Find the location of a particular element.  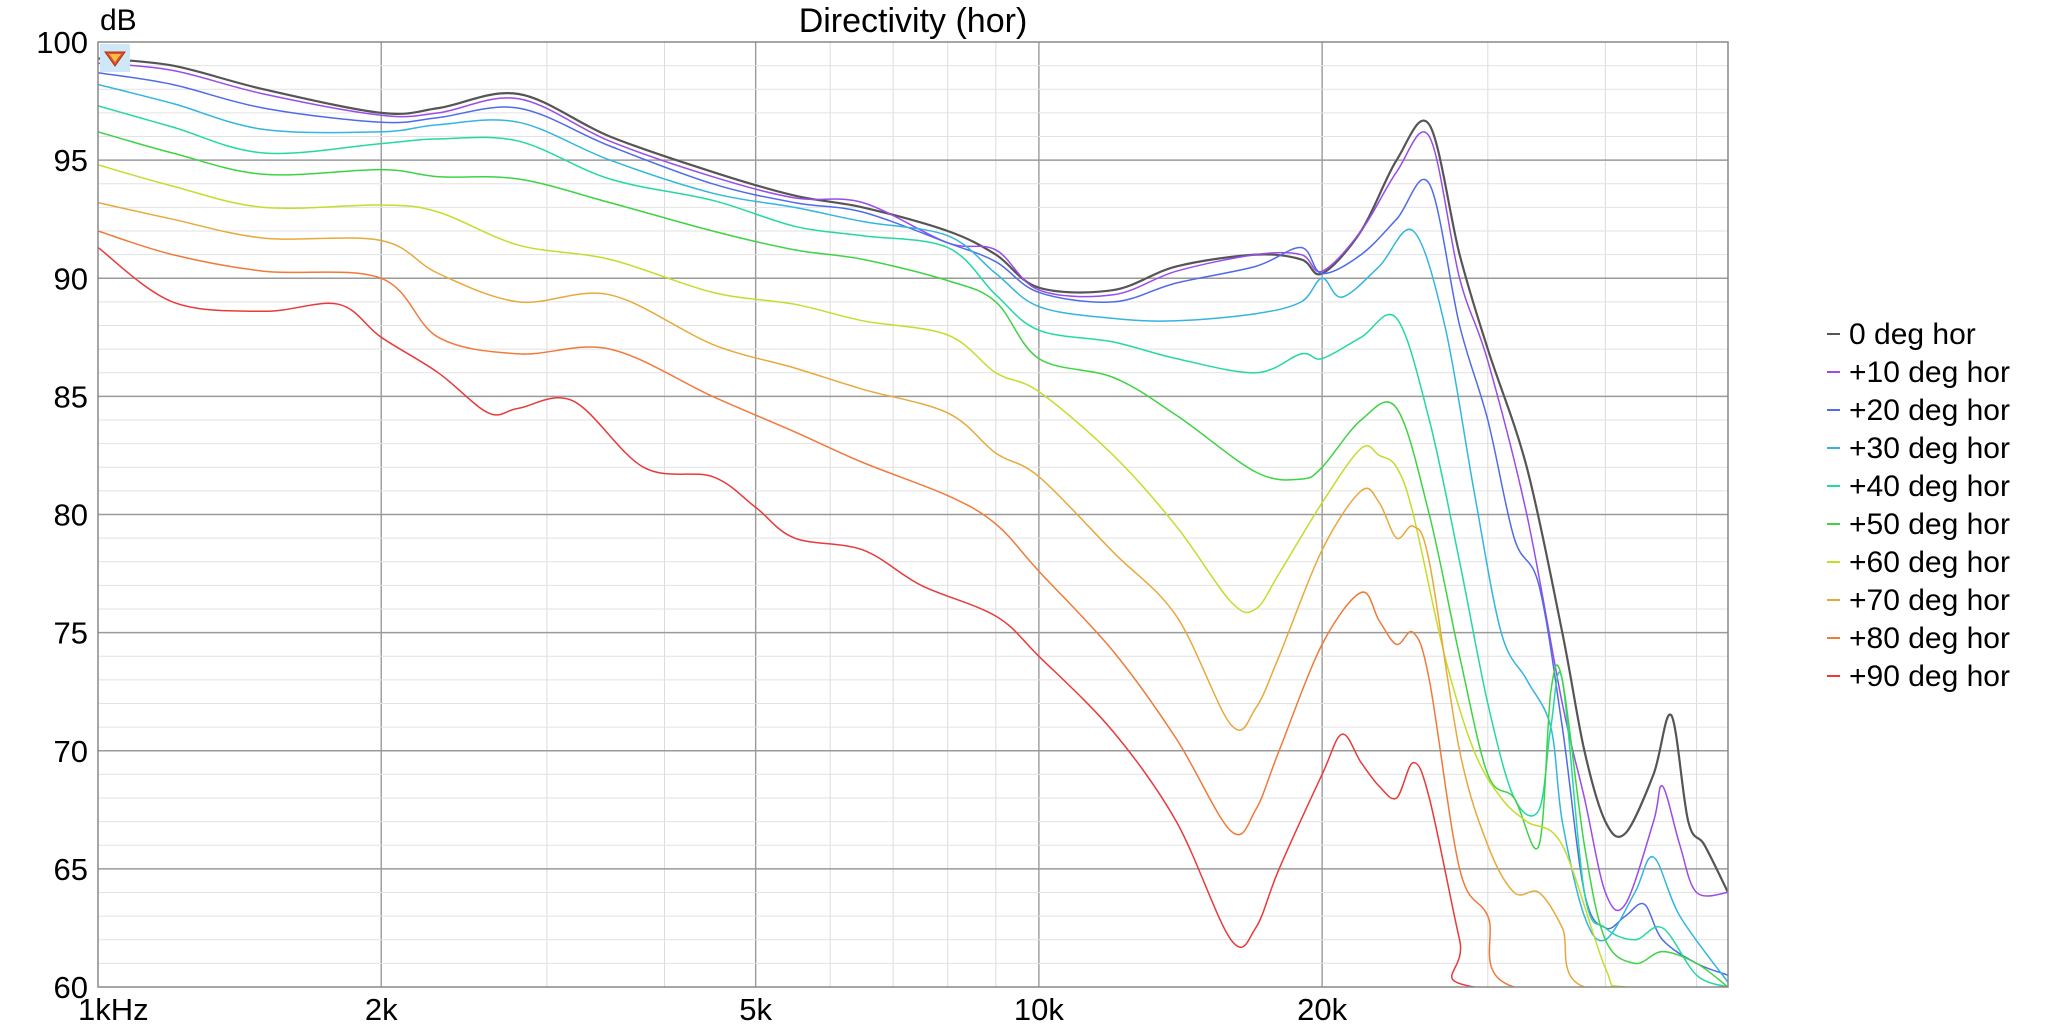

y-tick-label: 95 is located at coordinates (71, 160).